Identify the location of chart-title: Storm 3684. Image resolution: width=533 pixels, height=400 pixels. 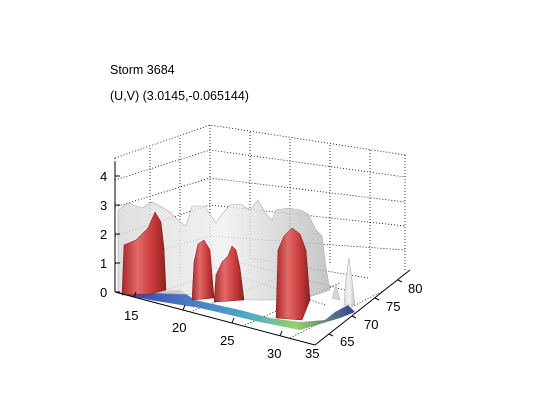
(142, 70).